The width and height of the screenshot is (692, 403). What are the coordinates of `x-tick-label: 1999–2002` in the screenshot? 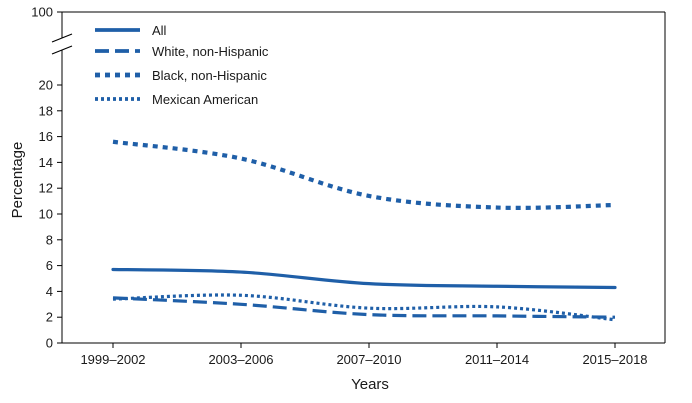 It's located at (112, 359).